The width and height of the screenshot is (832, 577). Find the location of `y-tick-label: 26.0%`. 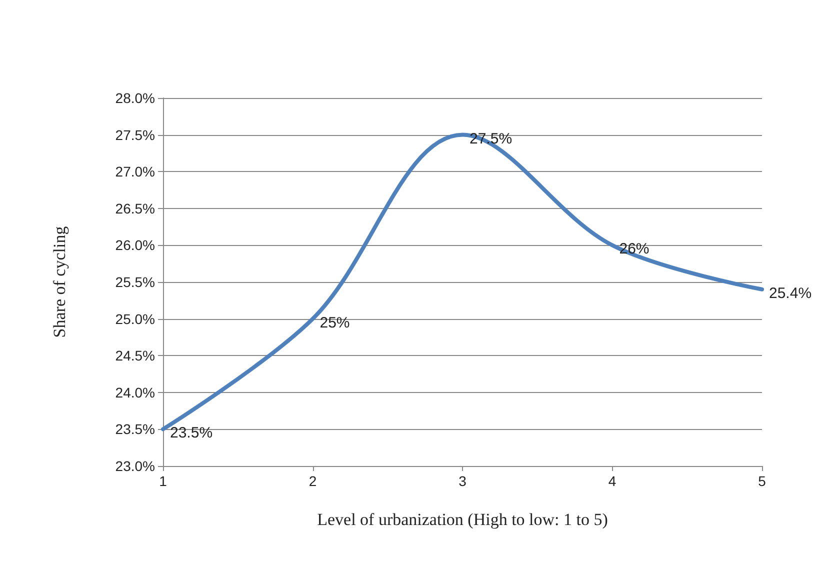

y-tick-label: 26.0% is located at coordinates (135, 245).